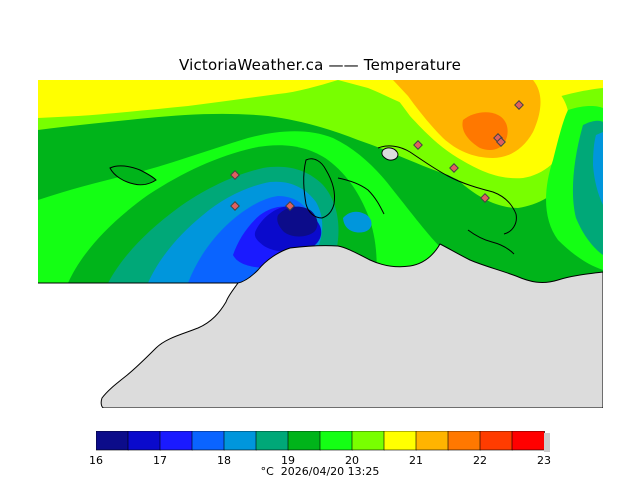 The image size is (640, 480). I want to click on contour-21-22-left, so click(188, 99).